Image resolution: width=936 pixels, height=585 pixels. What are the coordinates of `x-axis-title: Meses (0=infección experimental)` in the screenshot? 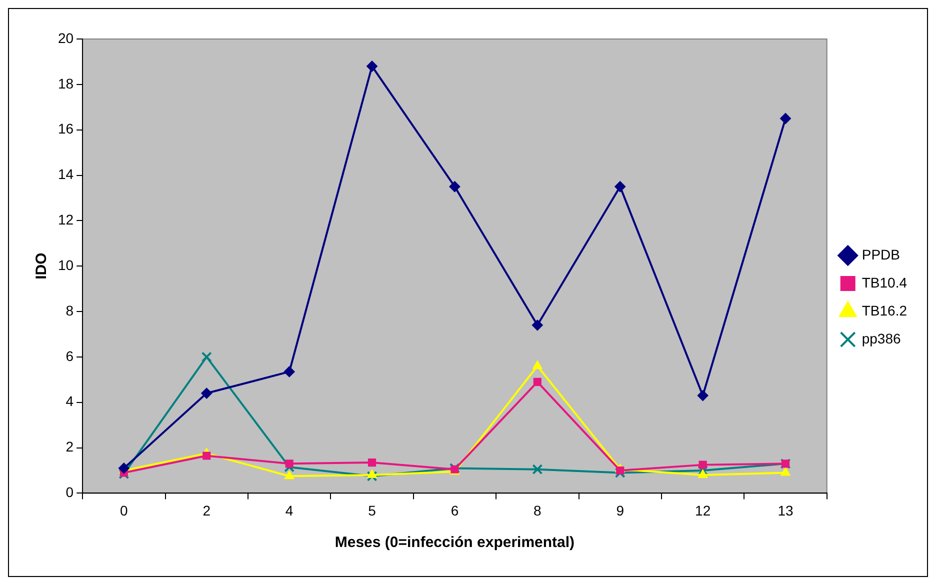 It's located at (454, 543).